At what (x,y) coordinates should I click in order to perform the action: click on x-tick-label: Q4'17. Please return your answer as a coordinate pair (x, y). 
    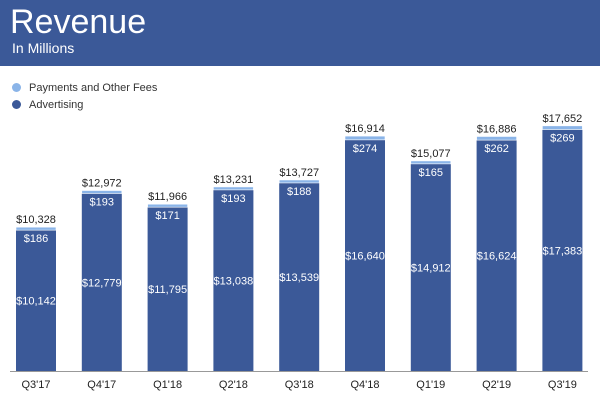
    Looking at the image, I should click on (101, 385).